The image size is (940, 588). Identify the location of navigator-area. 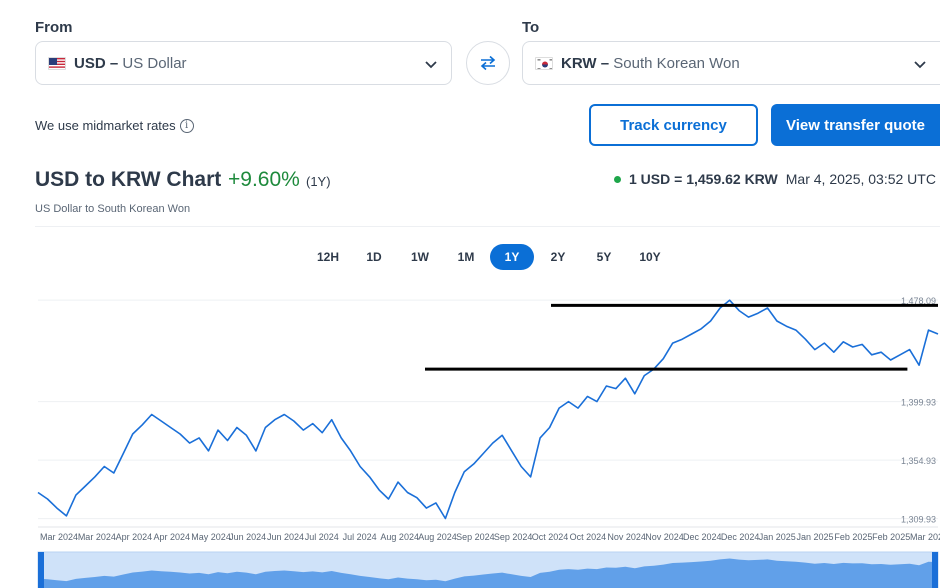
(488, 573).